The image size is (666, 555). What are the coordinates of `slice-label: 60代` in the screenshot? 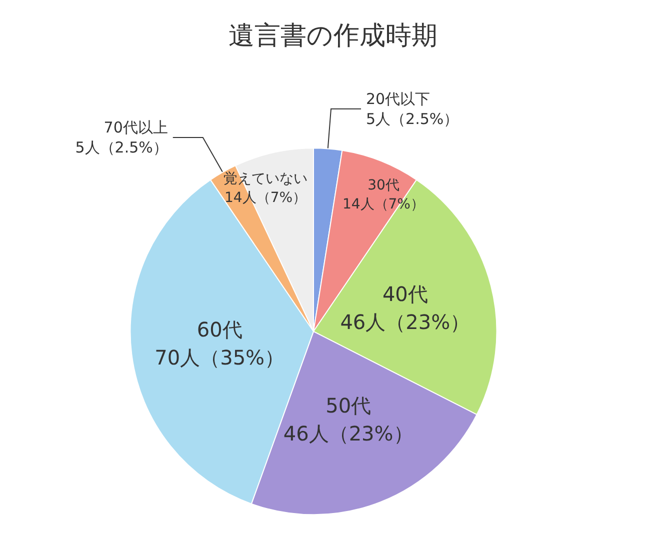 It's located at (219, 329).